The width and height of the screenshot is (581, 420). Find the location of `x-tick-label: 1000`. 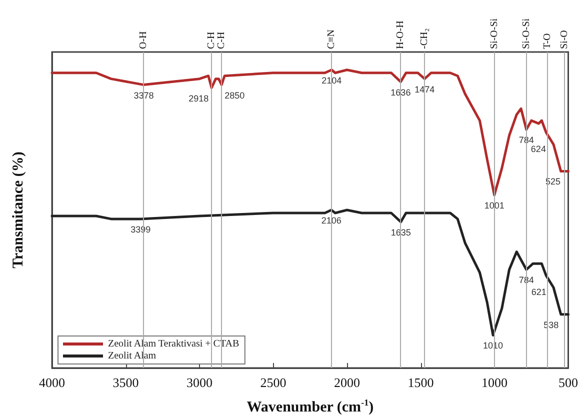

x-tick-label: 1000 is located at coordinates (495, 382).